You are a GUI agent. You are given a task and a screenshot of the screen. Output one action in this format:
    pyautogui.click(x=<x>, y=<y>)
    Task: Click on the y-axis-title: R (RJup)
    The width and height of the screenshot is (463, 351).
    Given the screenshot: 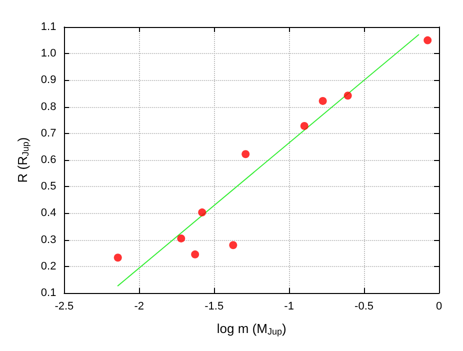 What is the action you would take?
    pyautogui.click(x=22, y=160)
    